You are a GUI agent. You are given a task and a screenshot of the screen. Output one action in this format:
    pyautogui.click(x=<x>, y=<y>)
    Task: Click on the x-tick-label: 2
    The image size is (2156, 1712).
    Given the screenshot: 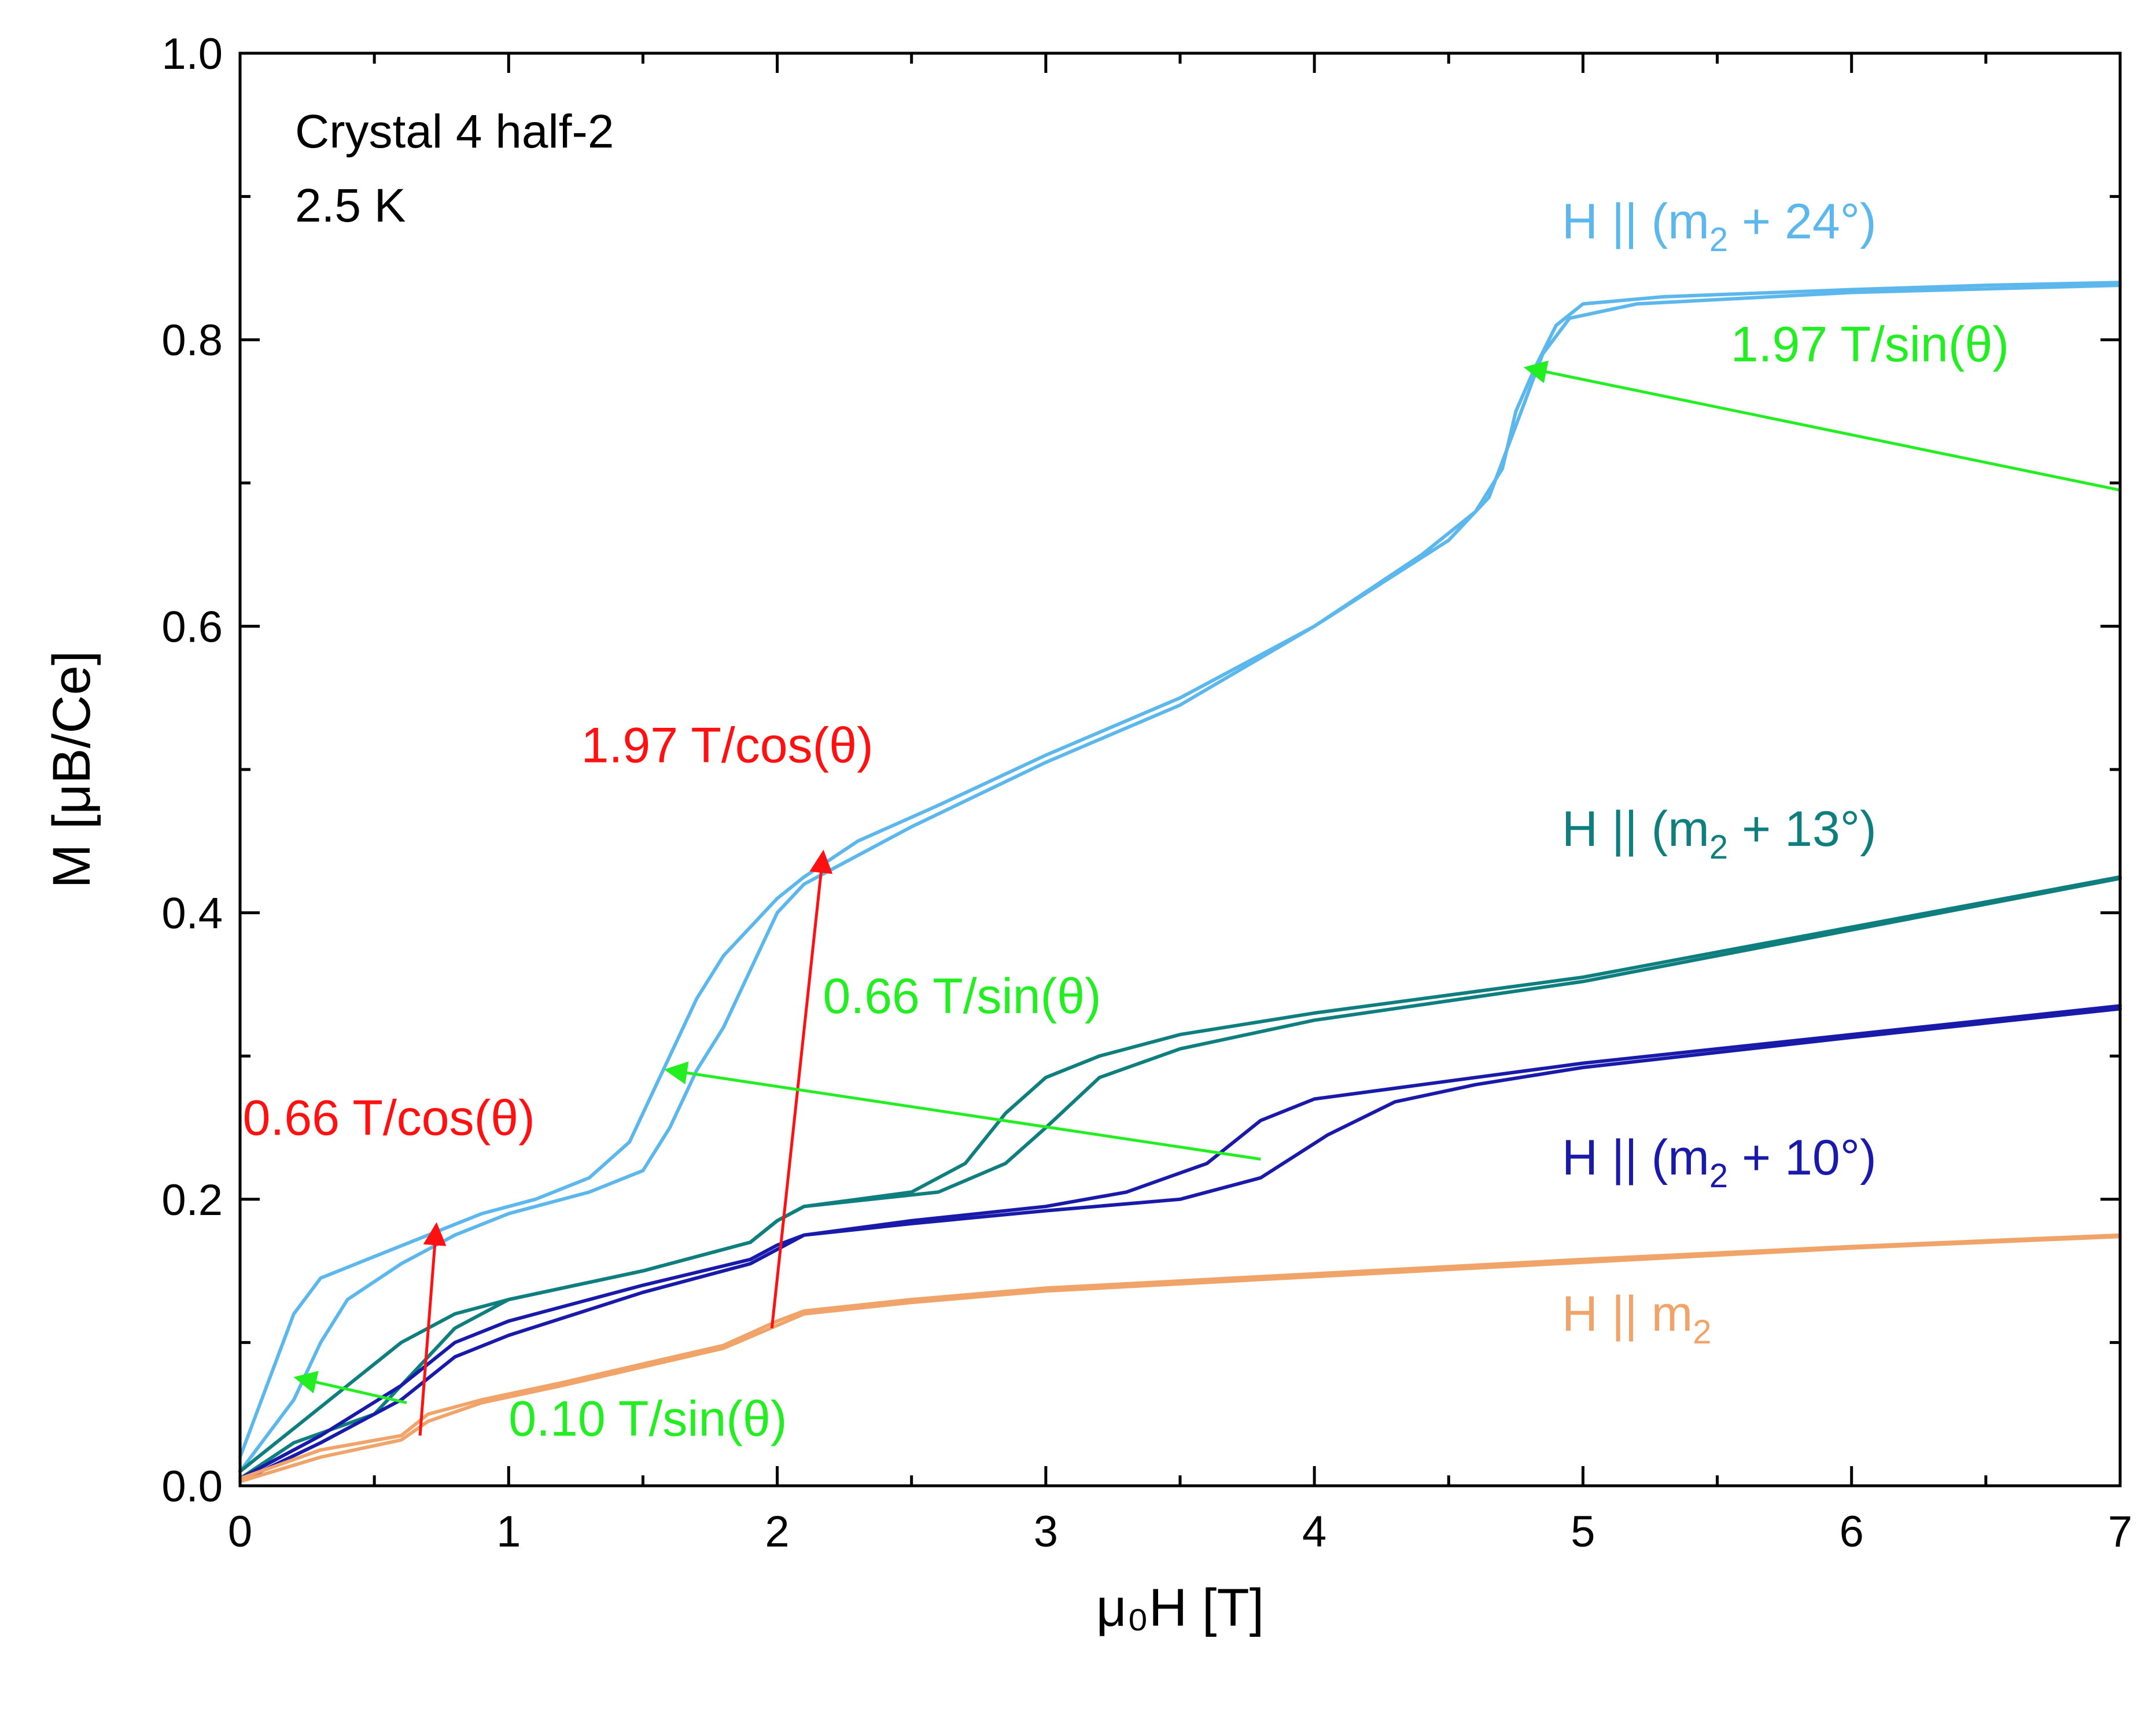 What is the action you would take?
    pyautogui.click(x=777, y=1531)
    